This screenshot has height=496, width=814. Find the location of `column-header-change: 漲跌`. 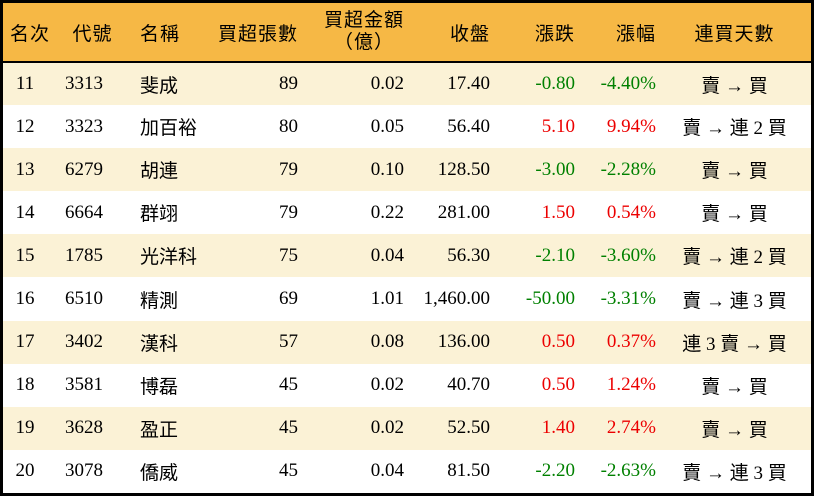

column-header-change: 漲跌 is located at coordinates (540, 33).